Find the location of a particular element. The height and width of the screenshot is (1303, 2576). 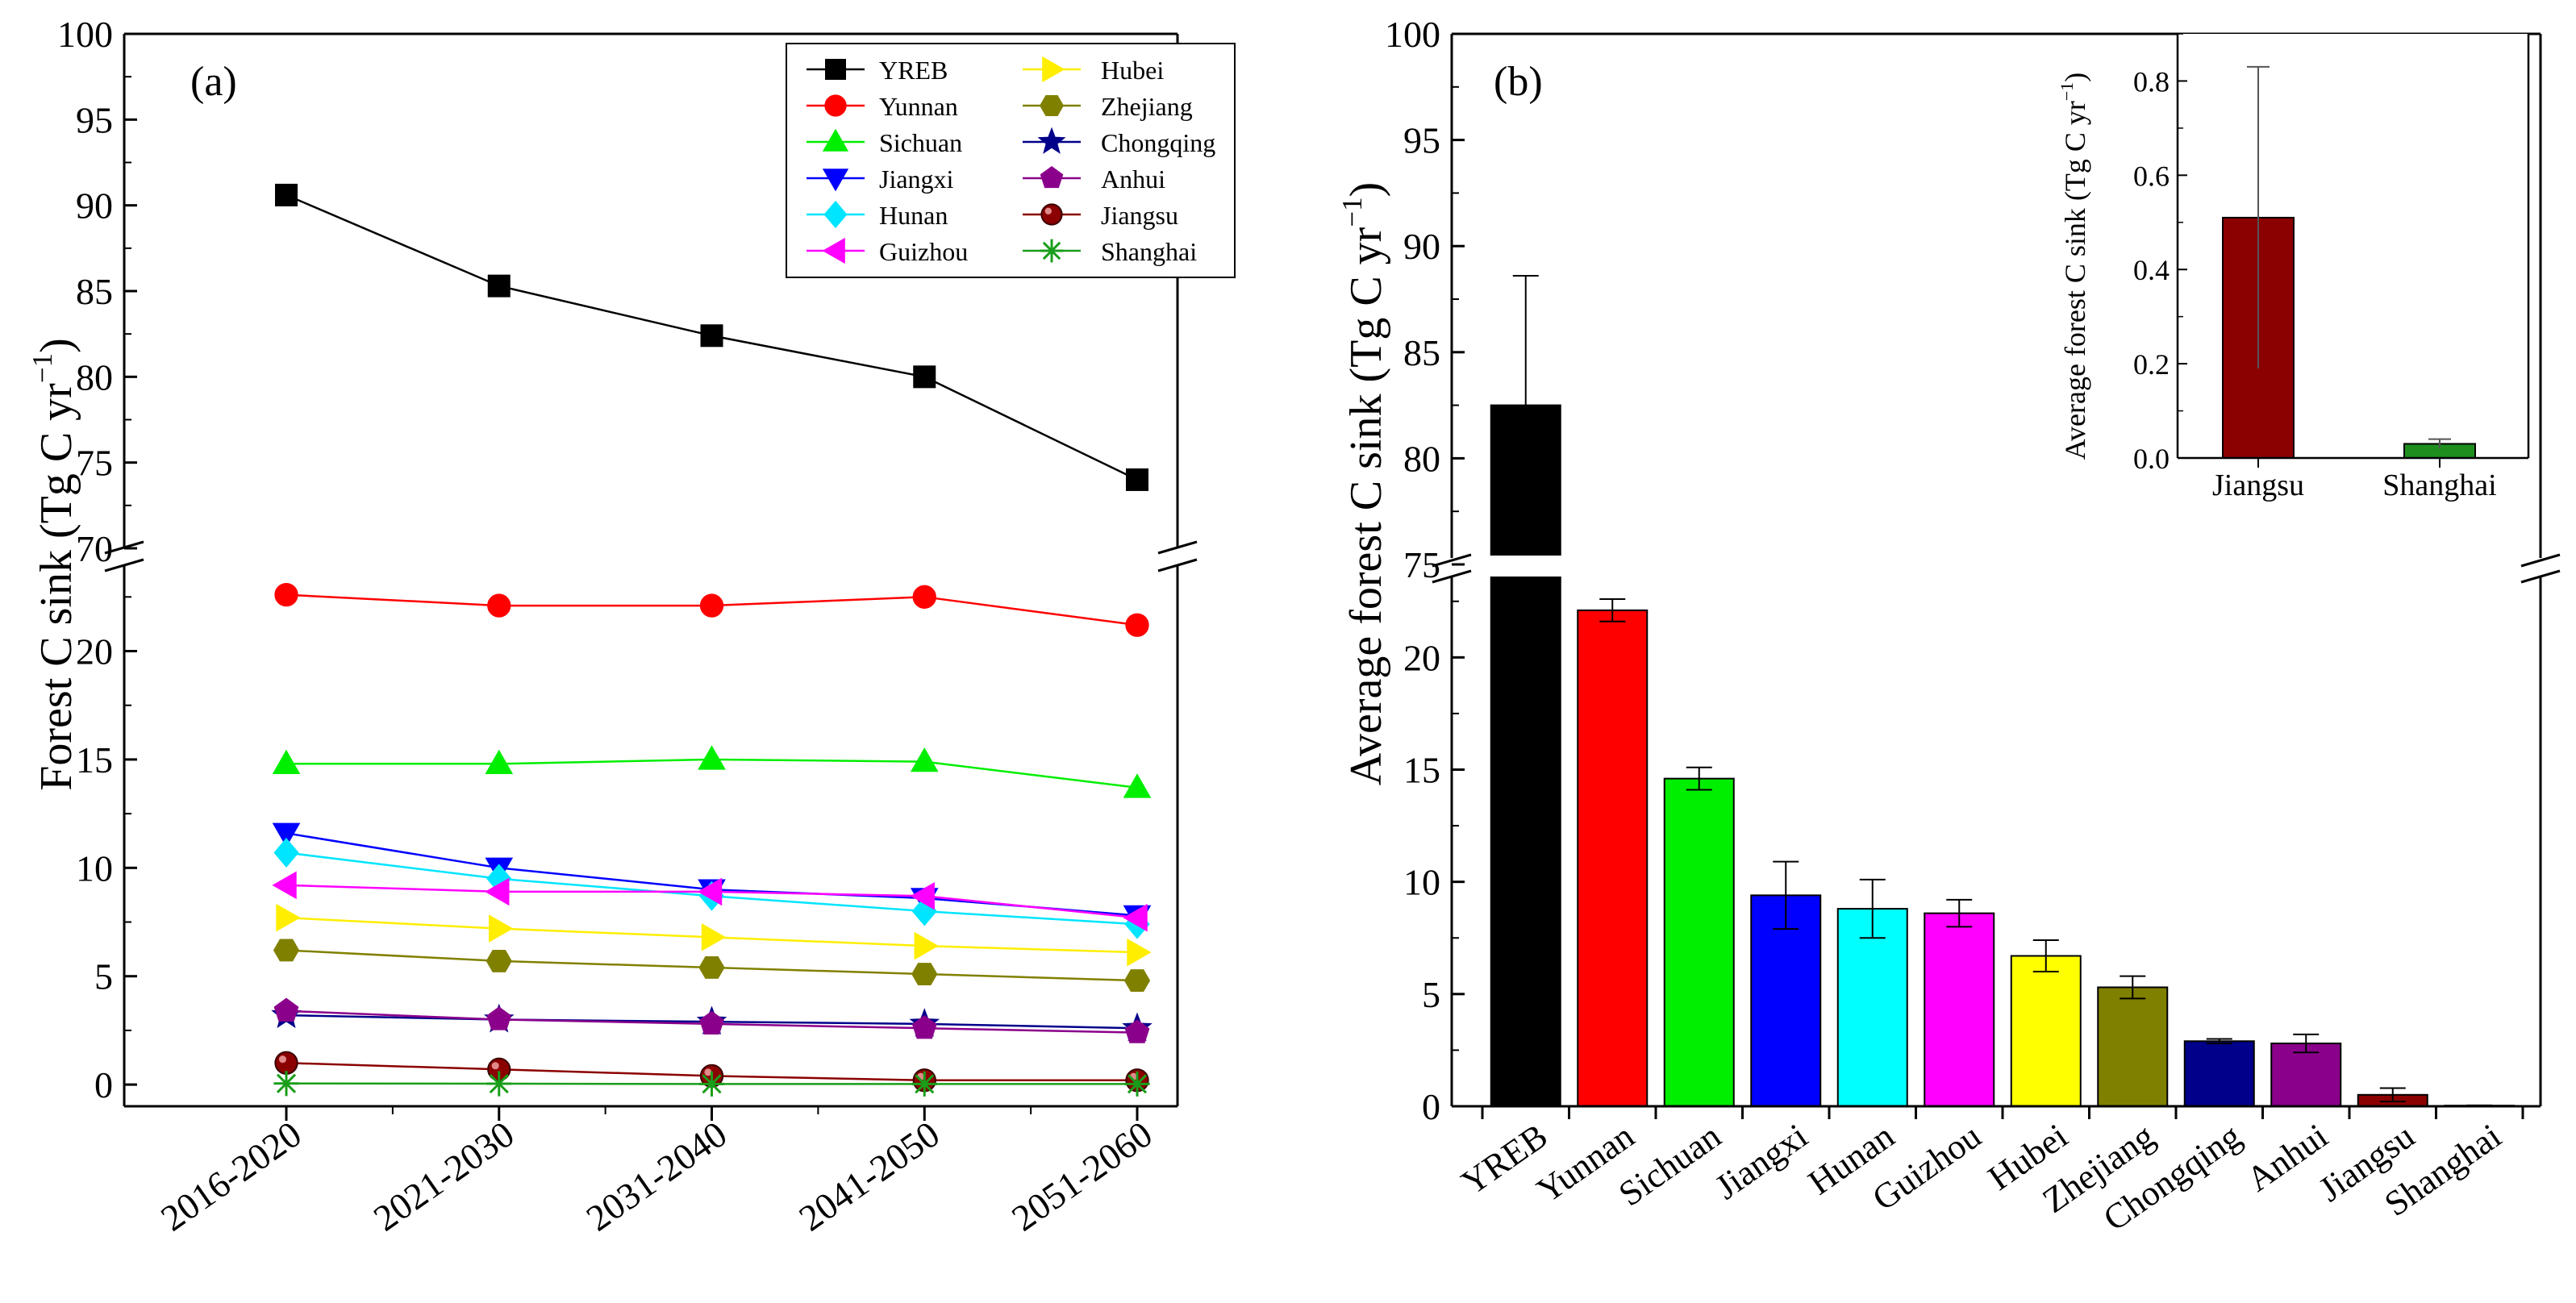

legend-label-sichuan: Sichuan is located at coordinates (920, 142).